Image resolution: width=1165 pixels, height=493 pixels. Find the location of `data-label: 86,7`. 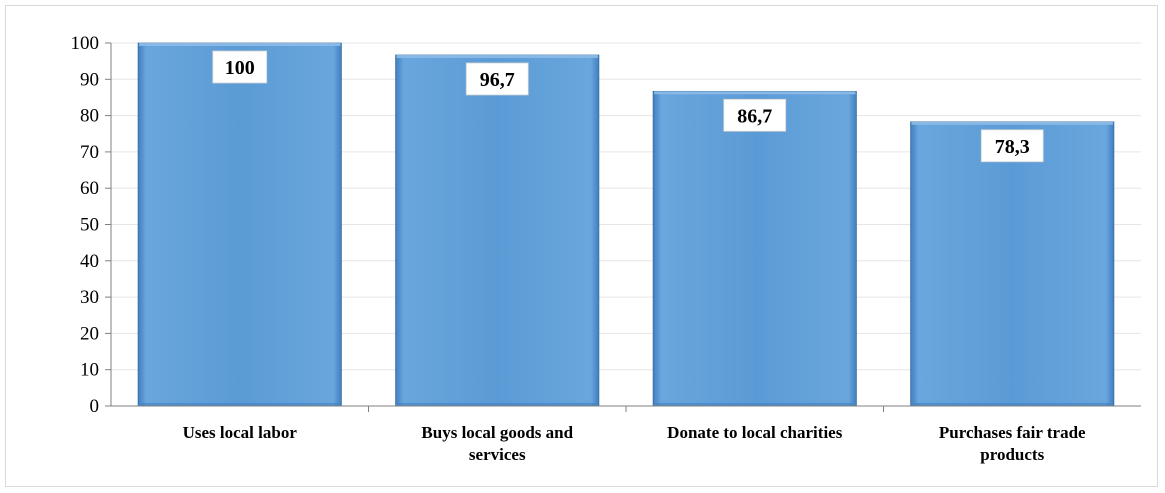

data-label: 86,7 is located at coordinates (754, 116).